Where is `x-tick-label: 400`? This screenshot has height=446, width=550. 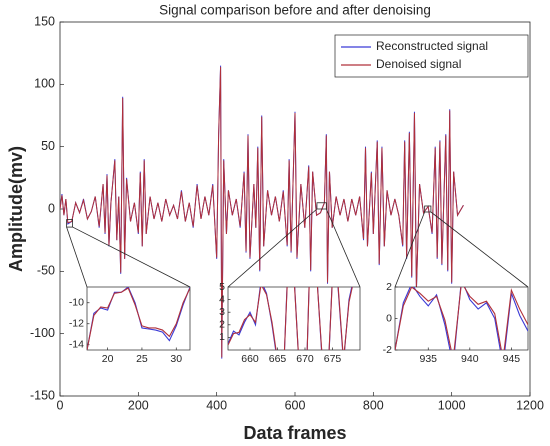
x-tick-label: 400 is located at coordinates (216, 405).